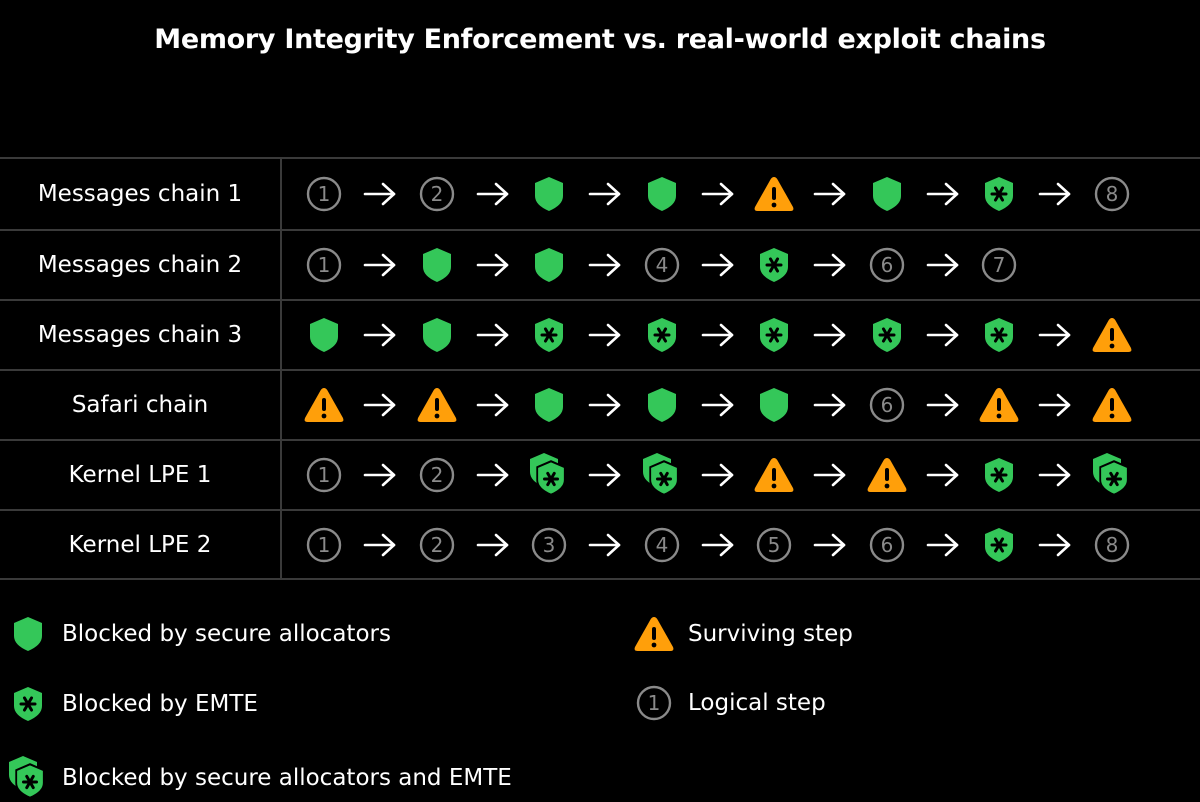 This screenshot has width=1200, height=802. I want to click on legend-asterisk-shield-icon, so click(28, 704).